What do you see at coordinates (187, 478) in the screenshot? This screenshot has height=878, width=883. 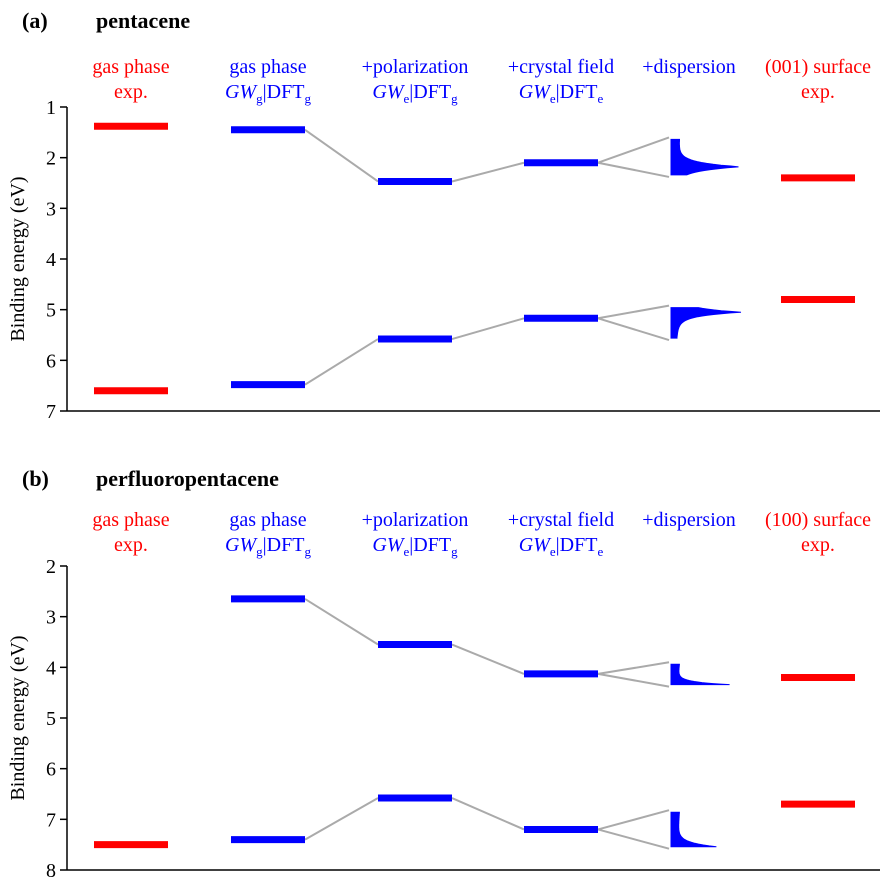 I see `panel-title: perfluoropentacene` at bounding box center [187, 478].